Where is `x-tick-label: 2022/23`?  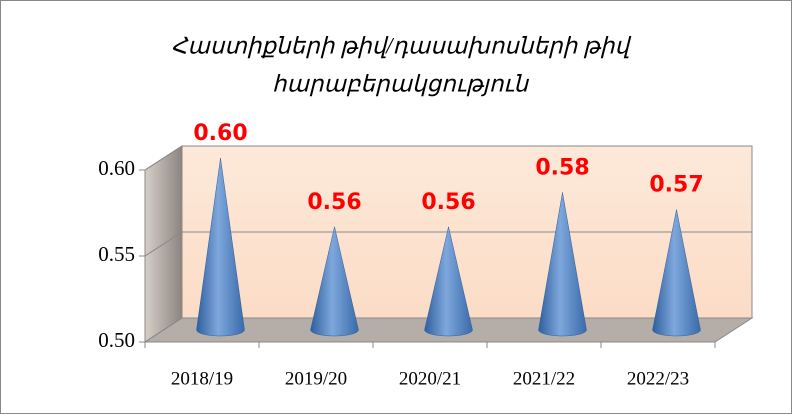
x-tick-label: 2022/23 is located at coordinates (658, 378).